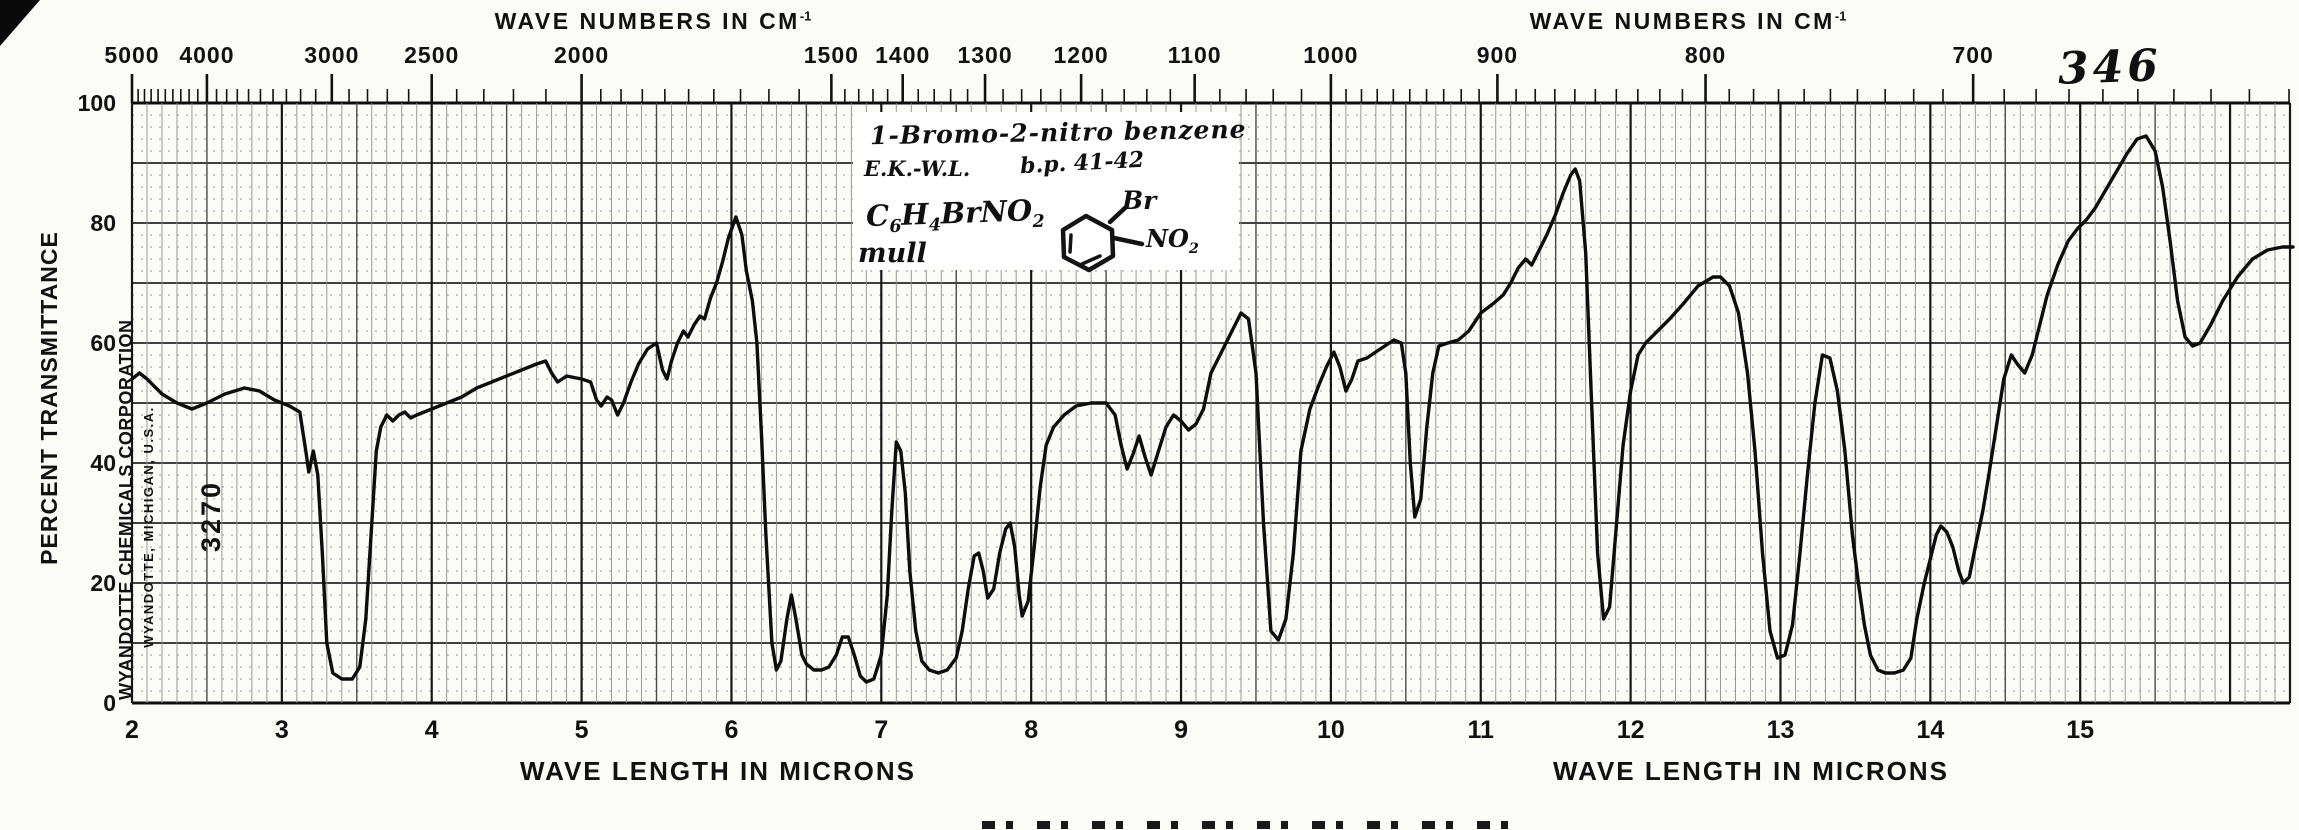  I want to click on micron-tick-label: 4, so click(431, 730).